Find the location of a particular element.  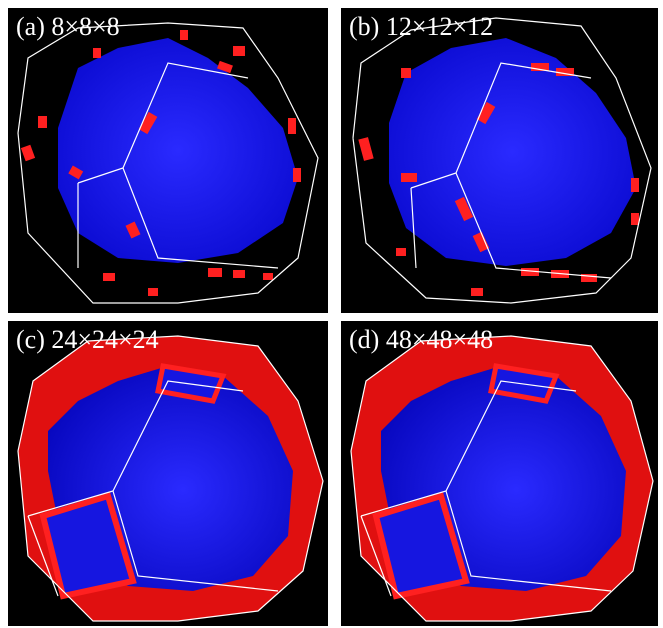

panel-label: (a) 8×8×8 is located at coordinates (68, 26).